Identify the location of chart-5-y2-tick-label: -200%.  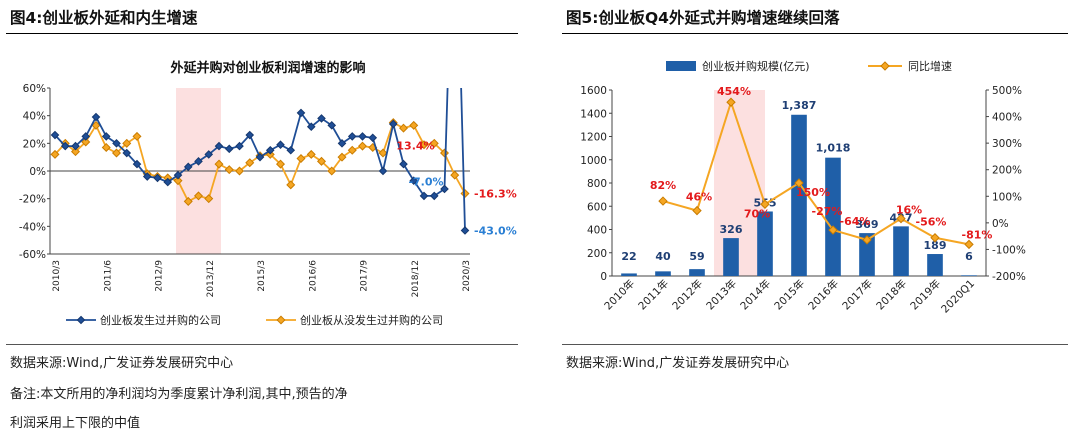
(1009, 277).